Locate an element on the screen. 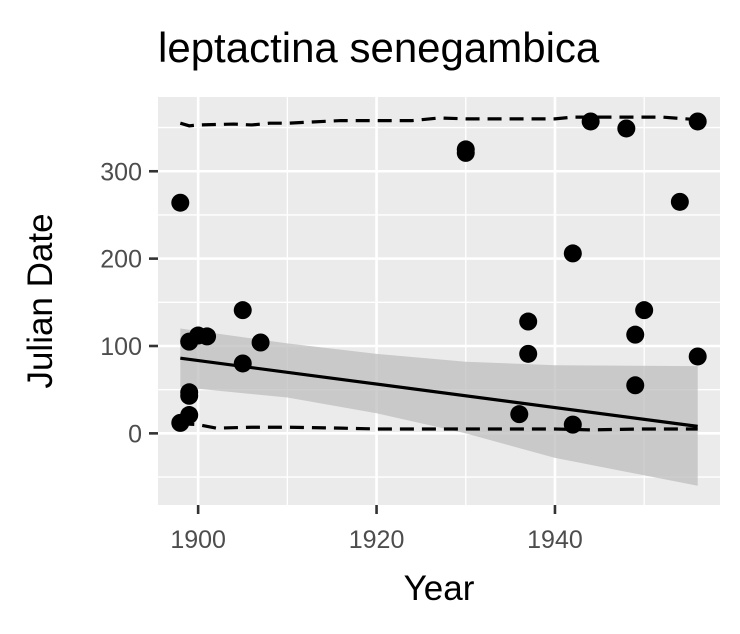 The height and width of the screenshot is (634, 740). x-tick-label: 1920 is located at coordinates (377, 540).